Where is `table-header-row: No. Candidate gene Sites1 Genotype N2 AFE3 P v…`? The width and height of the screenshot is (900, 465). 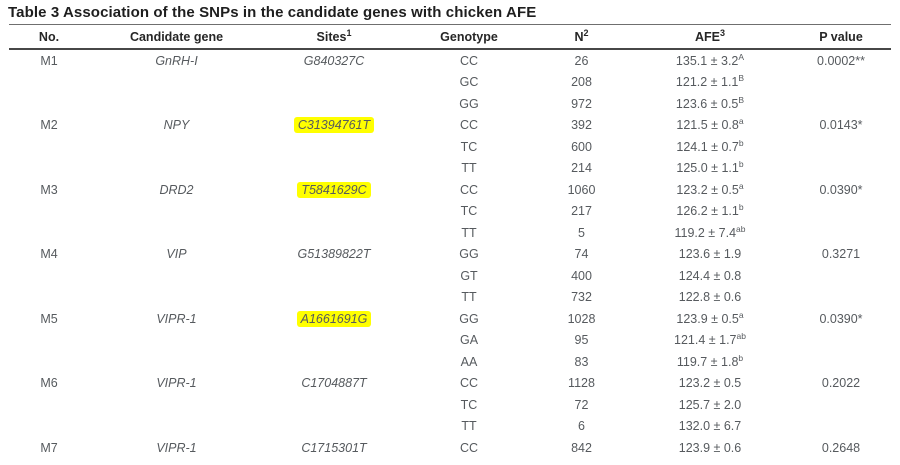
table-header-row: No. Candidate gene Sites1 Genotype N2 AFE3 P v… is located at coordinates (450, 37).